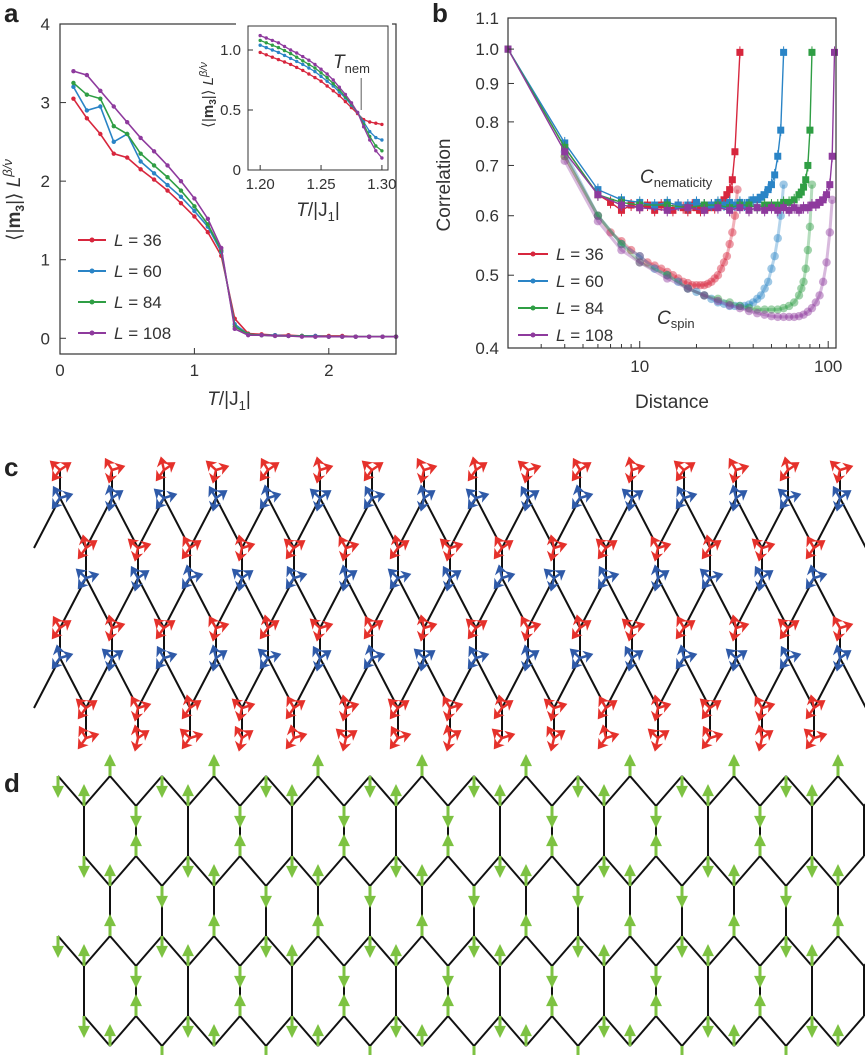 This screenshot has width=865, height=1060. What do you see at coordinates (229, 401) in the screenshot?
I see `chart-a-xlabel: T/|J1|` at bounding box center [229, 401].